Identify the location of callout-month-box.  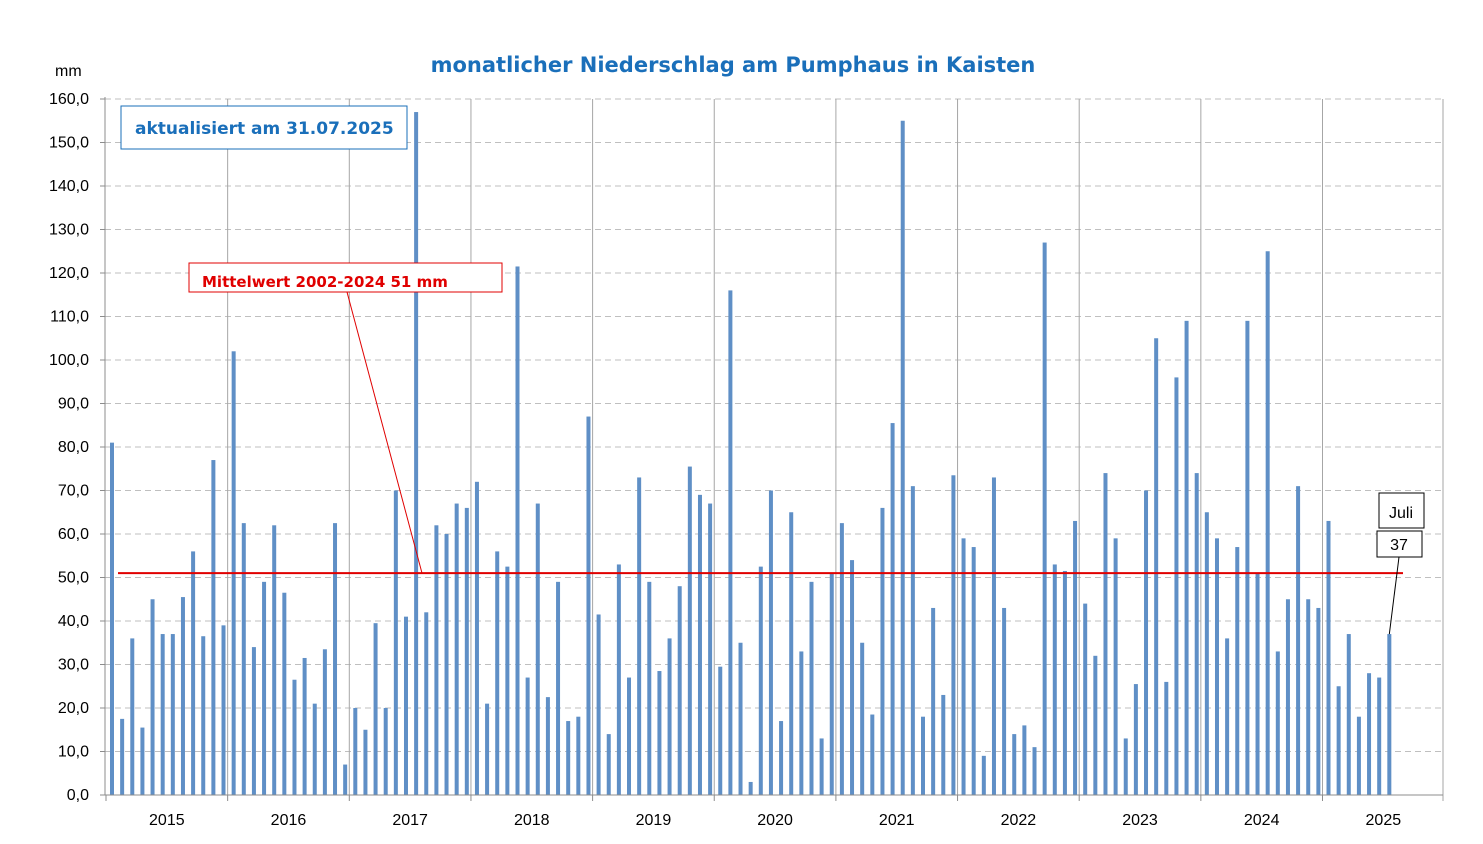
(1401, 510).